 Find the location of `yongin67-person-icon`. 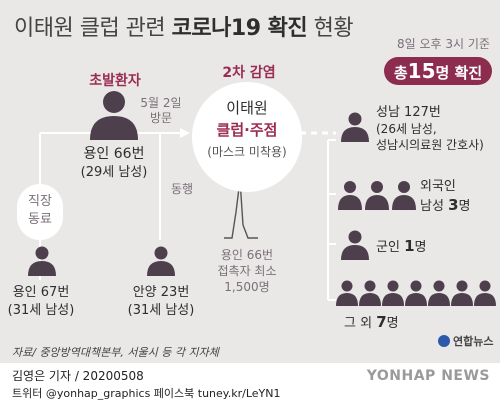

yongin67-person-icon is located at coordinates (42, 261).